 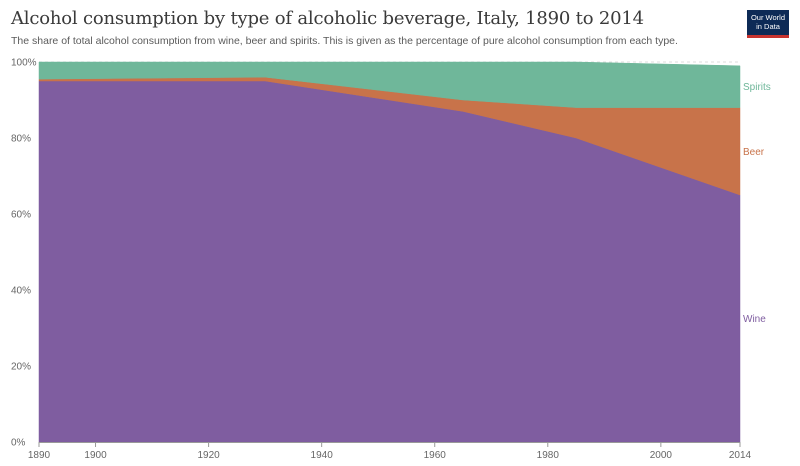 What do you see at coordinates (754, 152) in the screenshot?
I see `series-label-beer: Beer` at bounding box center [754, 152].